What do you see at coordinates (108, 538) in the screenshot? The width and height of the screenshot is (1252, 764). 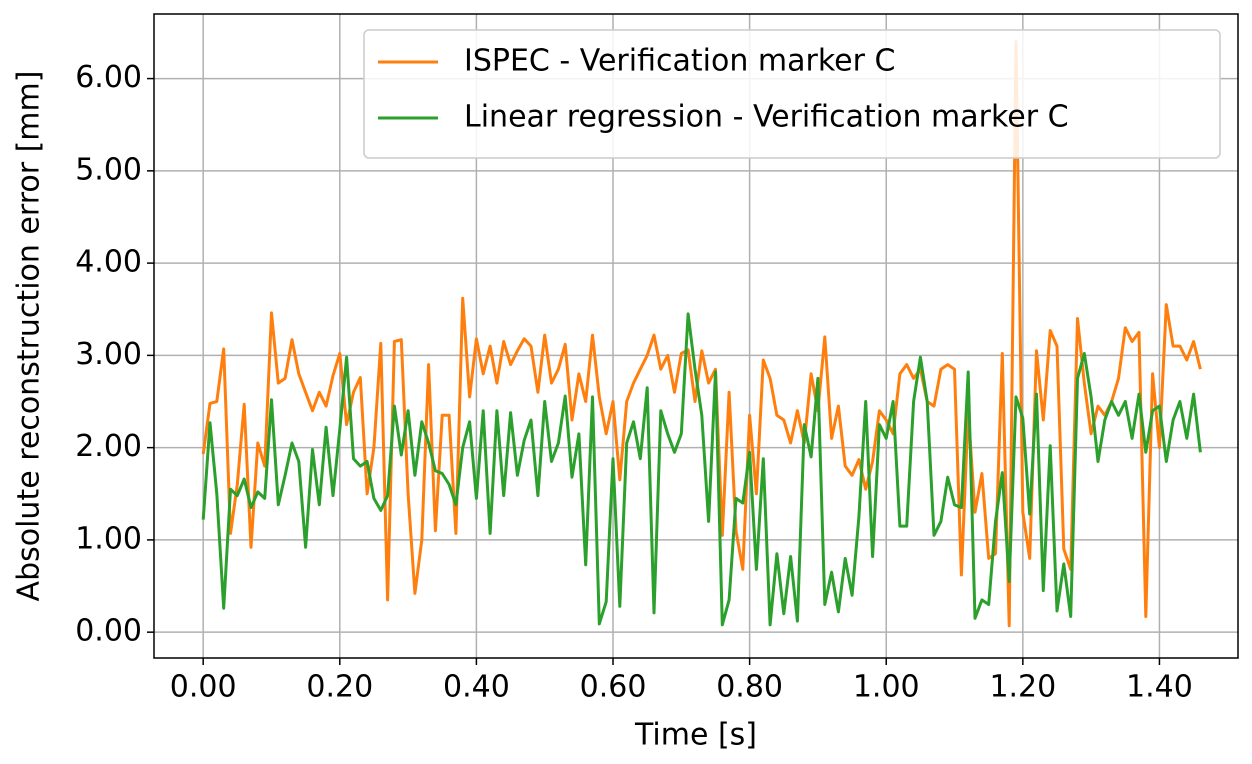 I see `y-tick-label: 1.00` at bounding box center [108, 538].